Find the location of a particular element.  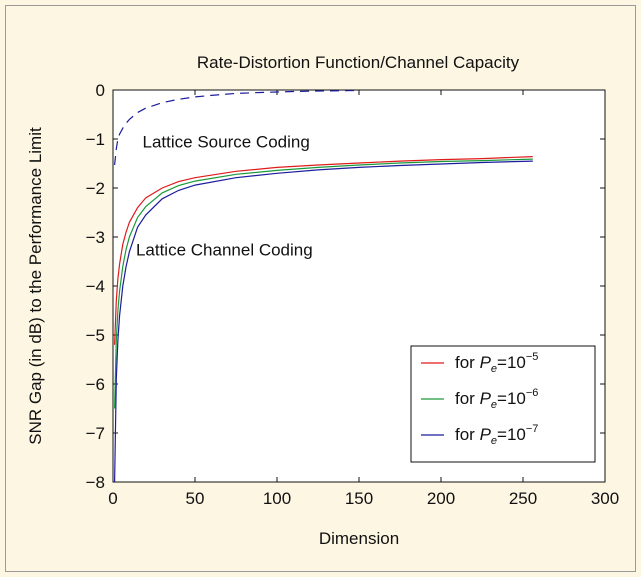

y-tick-label: −3 is located at coordinates (95, 237).